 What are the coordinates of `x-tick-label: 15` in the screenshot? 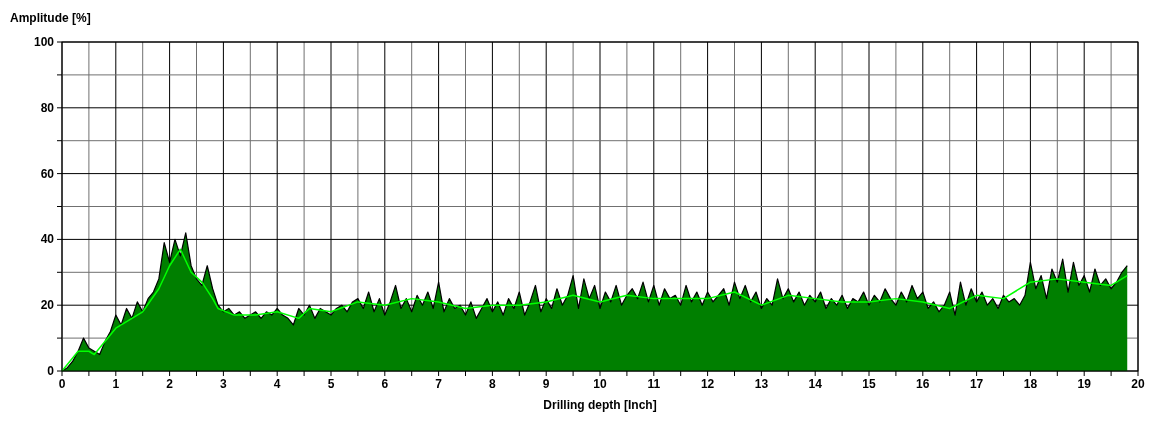 It's located at (869, 384).